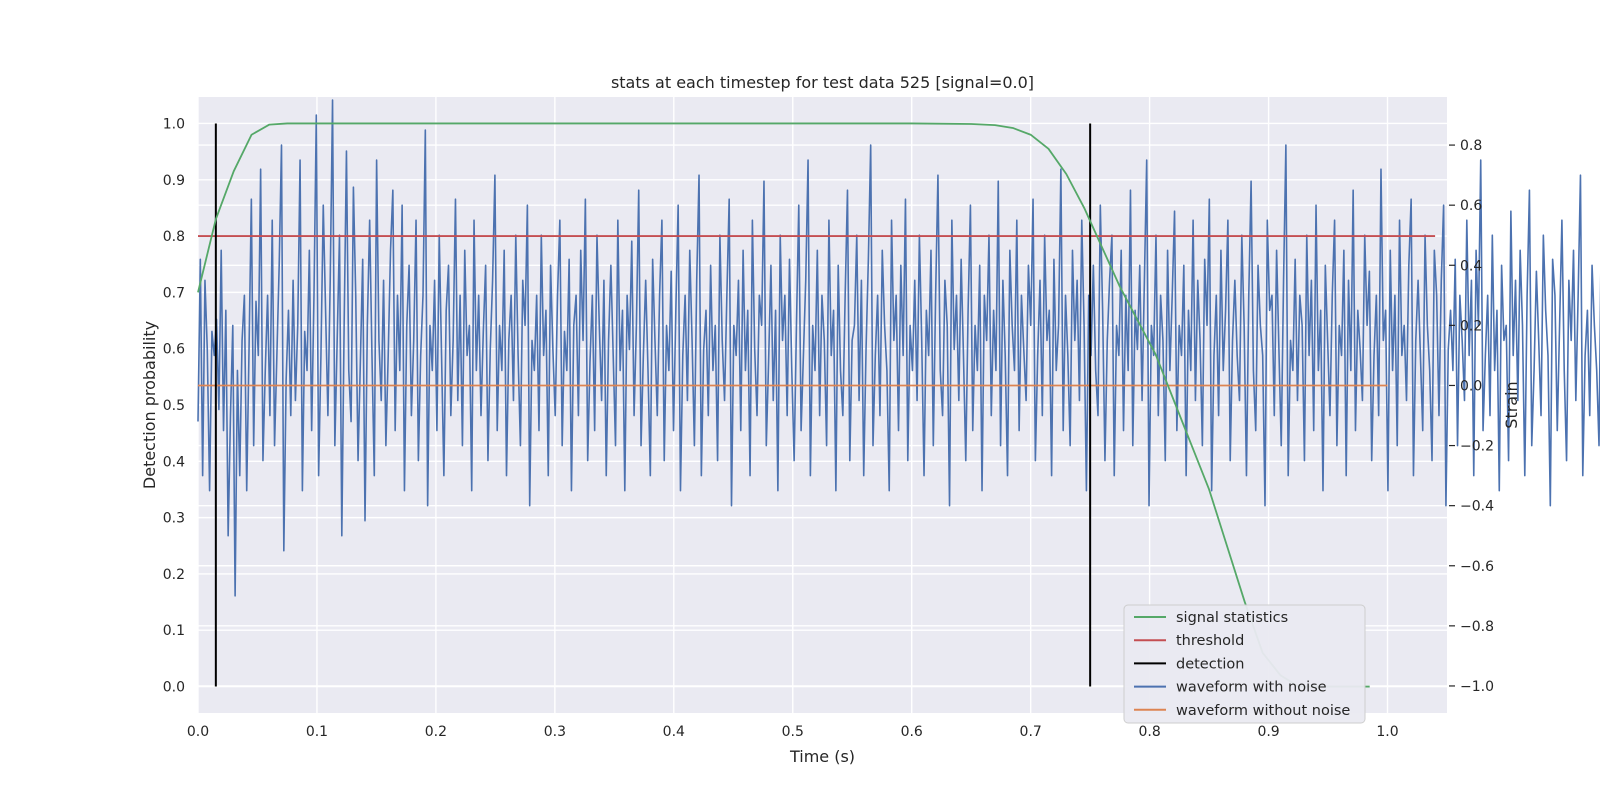 The height and width of the screenshot is (800, 1600). I want to click on x-axis: 0.0 0.1 0.2 0.3 0.4 0.5 0.6 0.7 0.8 0.9 1.0, so click(793, 732).